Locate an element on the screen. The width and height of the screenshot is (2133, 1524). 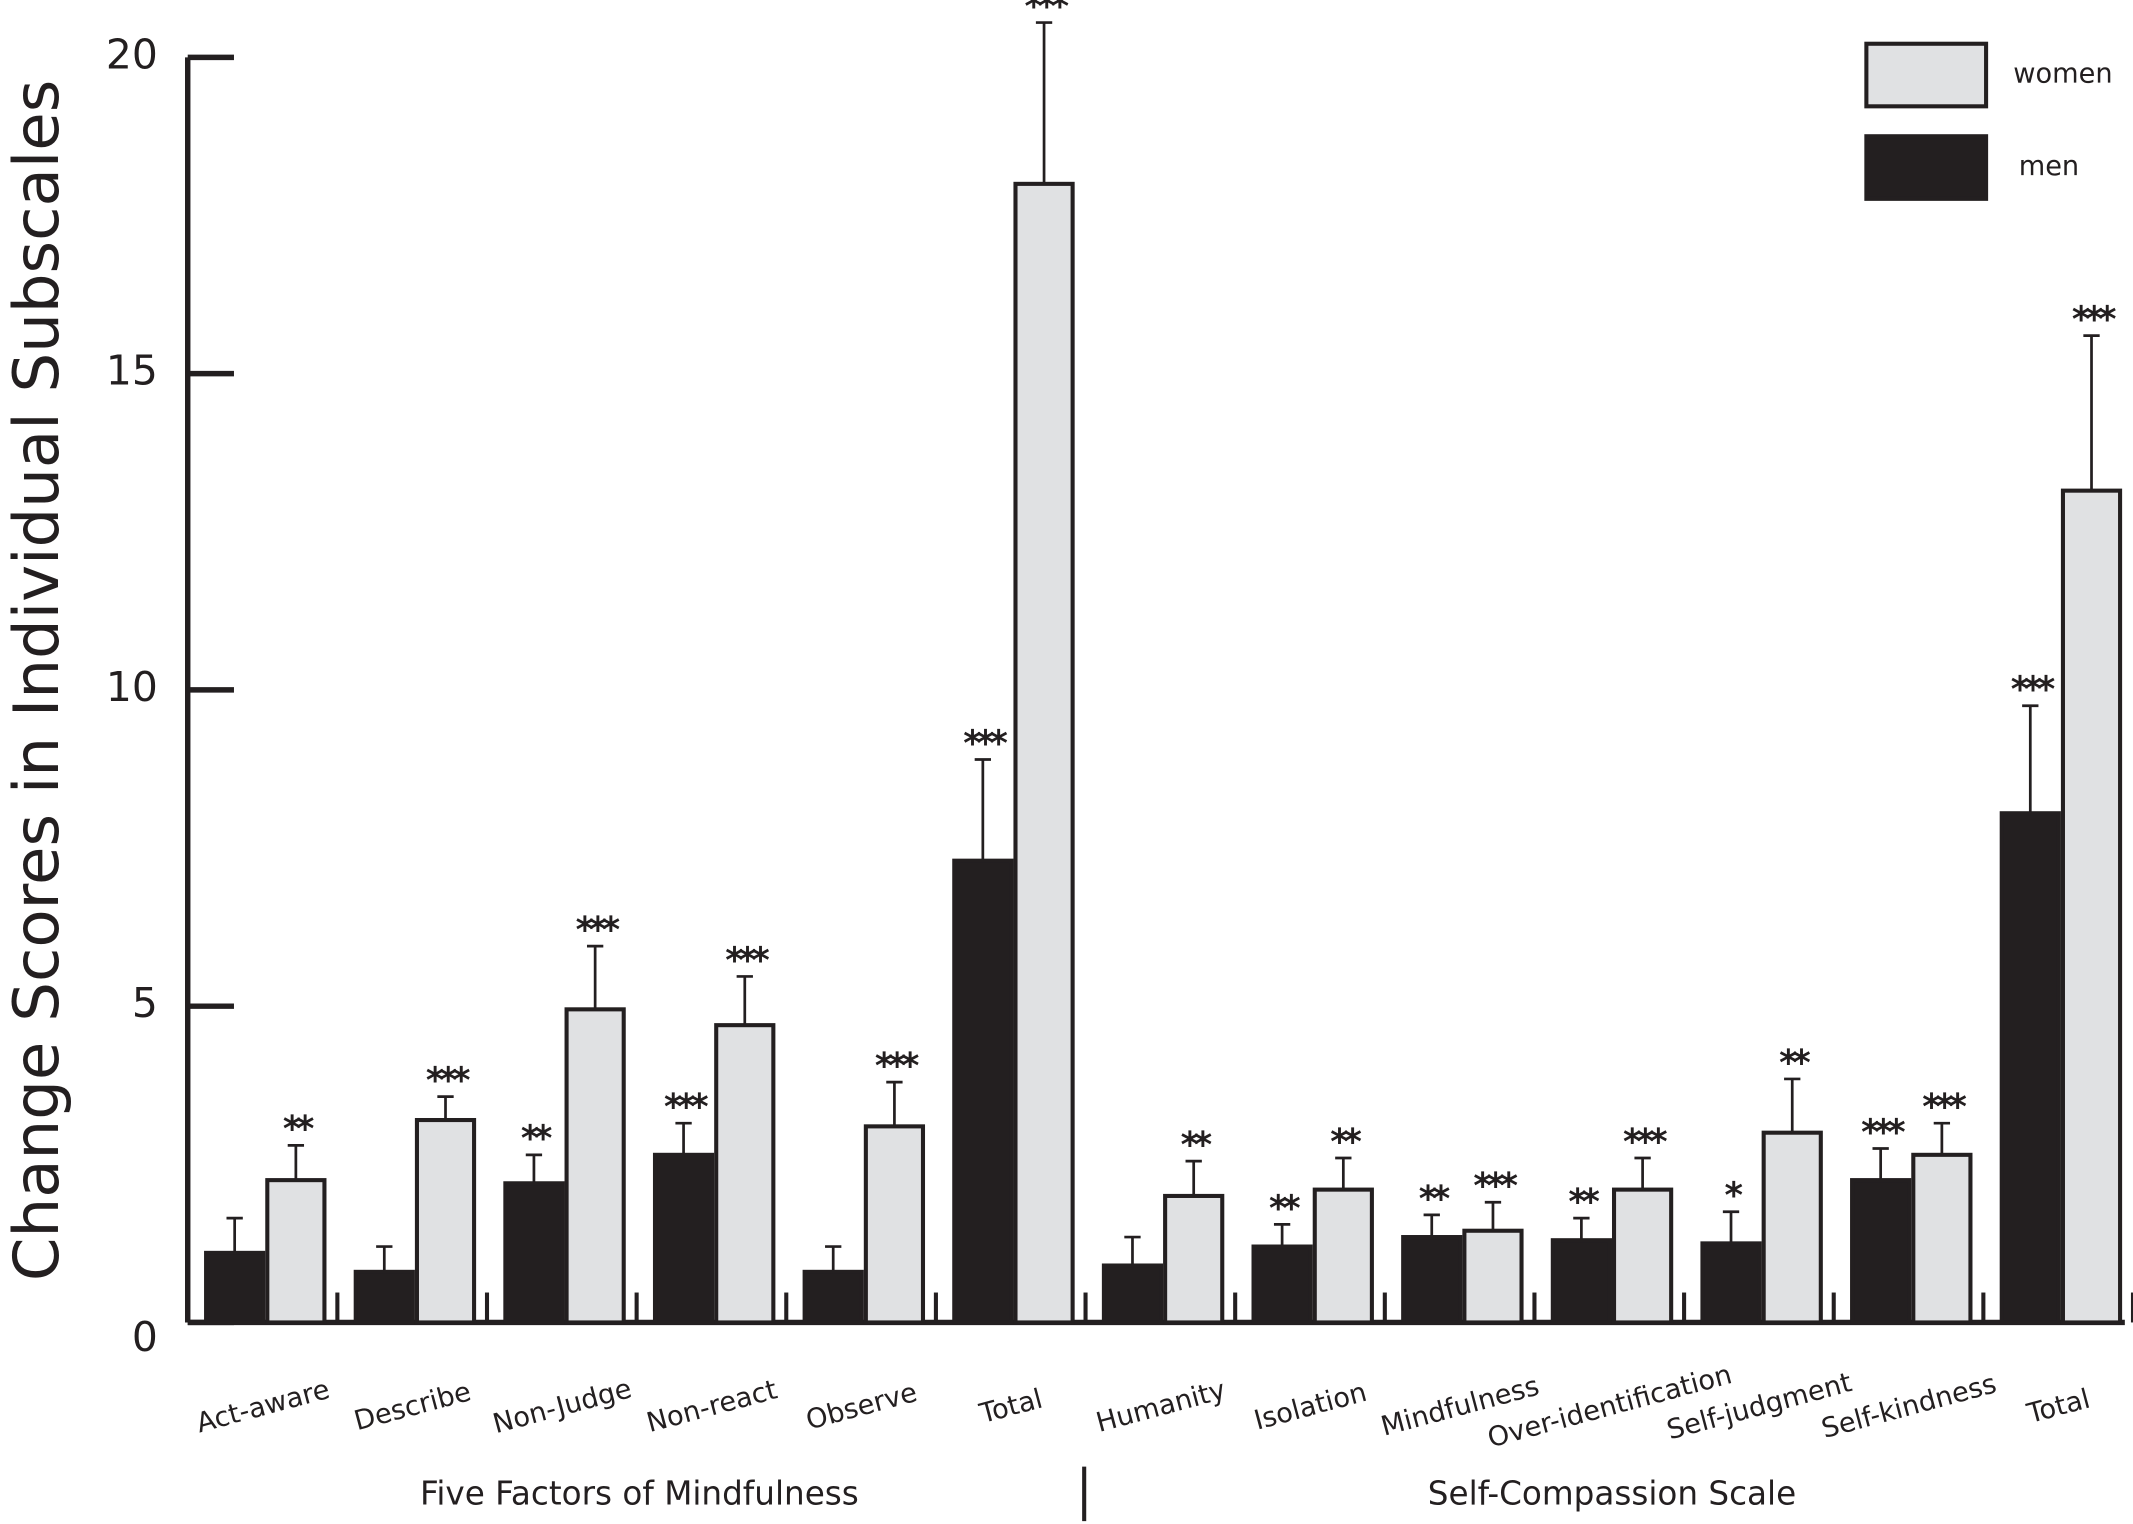
legend-label: men is located at coordinates (2049, 166).